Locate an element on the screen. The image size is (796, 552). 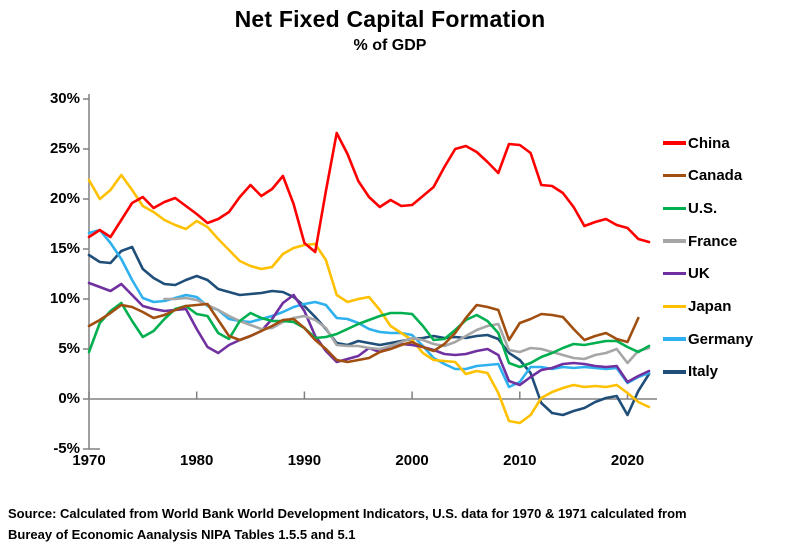
legend-item-UK: UK is located at coordinates (686, 274).